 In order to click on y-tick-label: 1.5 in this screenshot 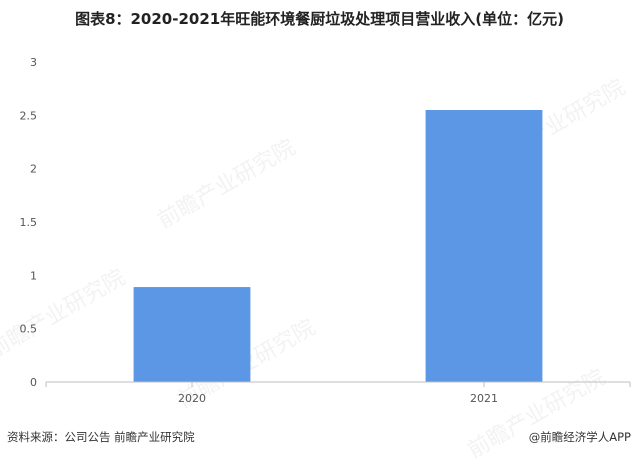, I will do `click(29, 222)`.